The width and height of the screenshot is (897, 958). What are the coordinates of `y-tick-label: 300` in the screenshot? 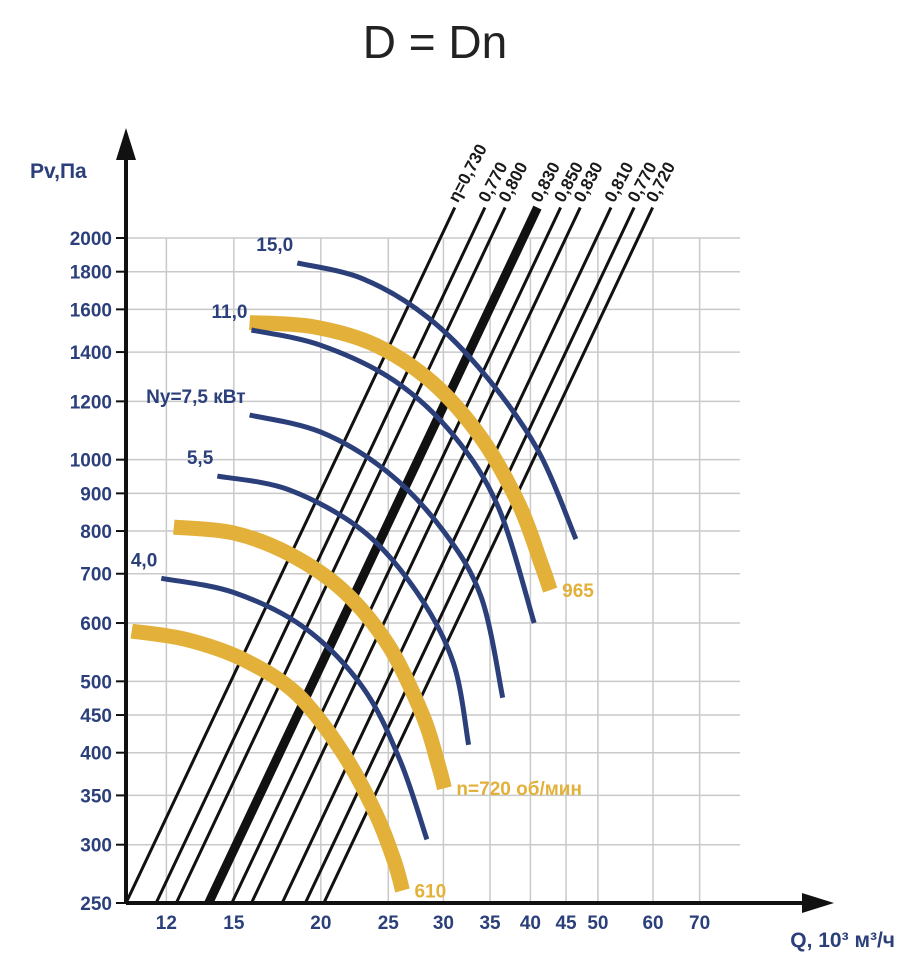 It's located at (96, 846).